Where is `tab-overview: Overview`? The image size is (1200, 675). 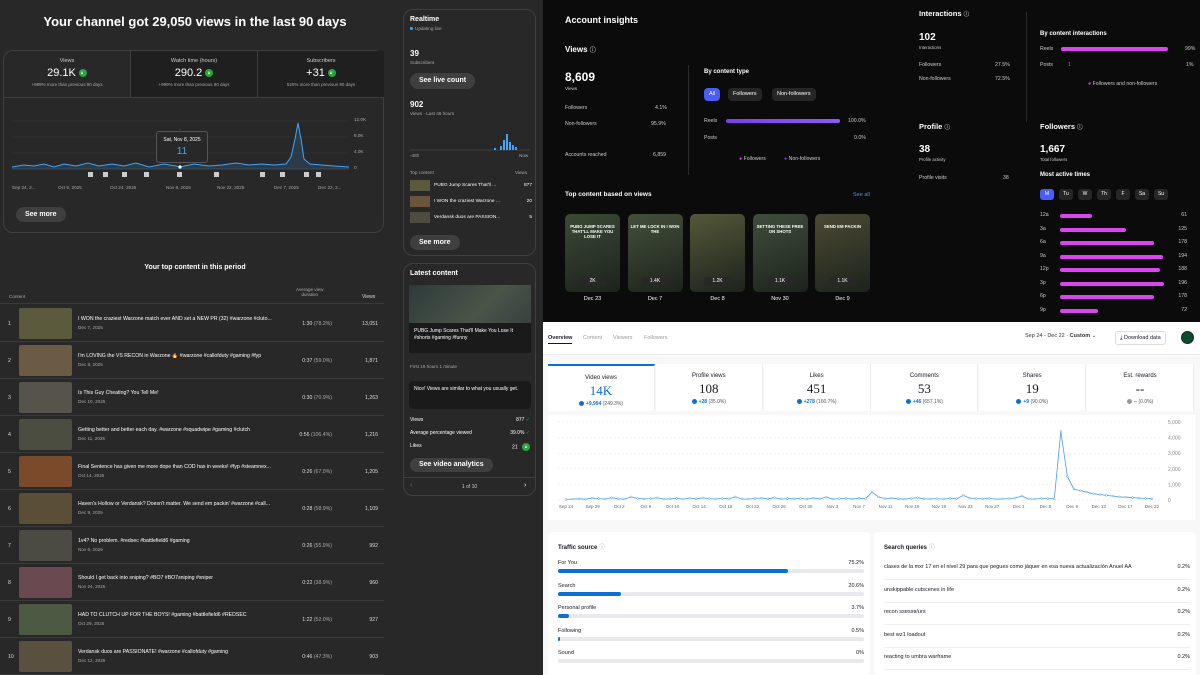
tab-overview: Overview is located at coordinates (560, 339).